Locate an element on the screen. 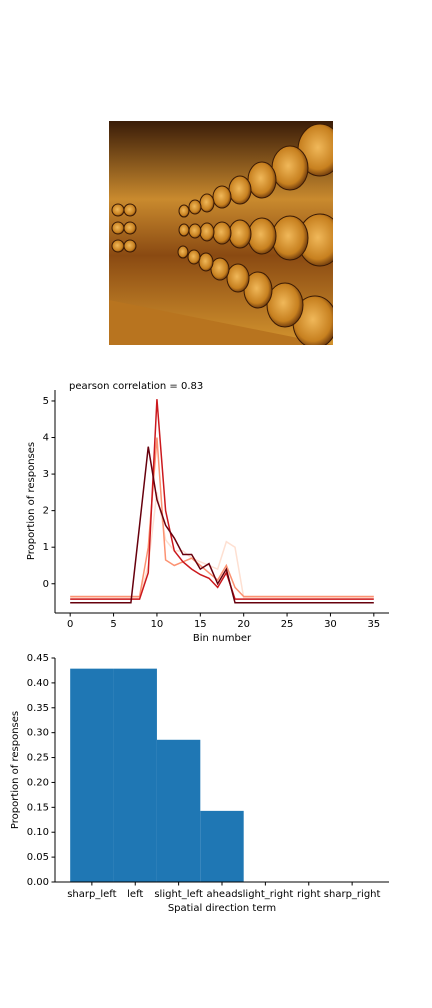 The height and width of the screenshot is (1008, 432). x-tick-label: 35 is located at coordinates (373, 624).